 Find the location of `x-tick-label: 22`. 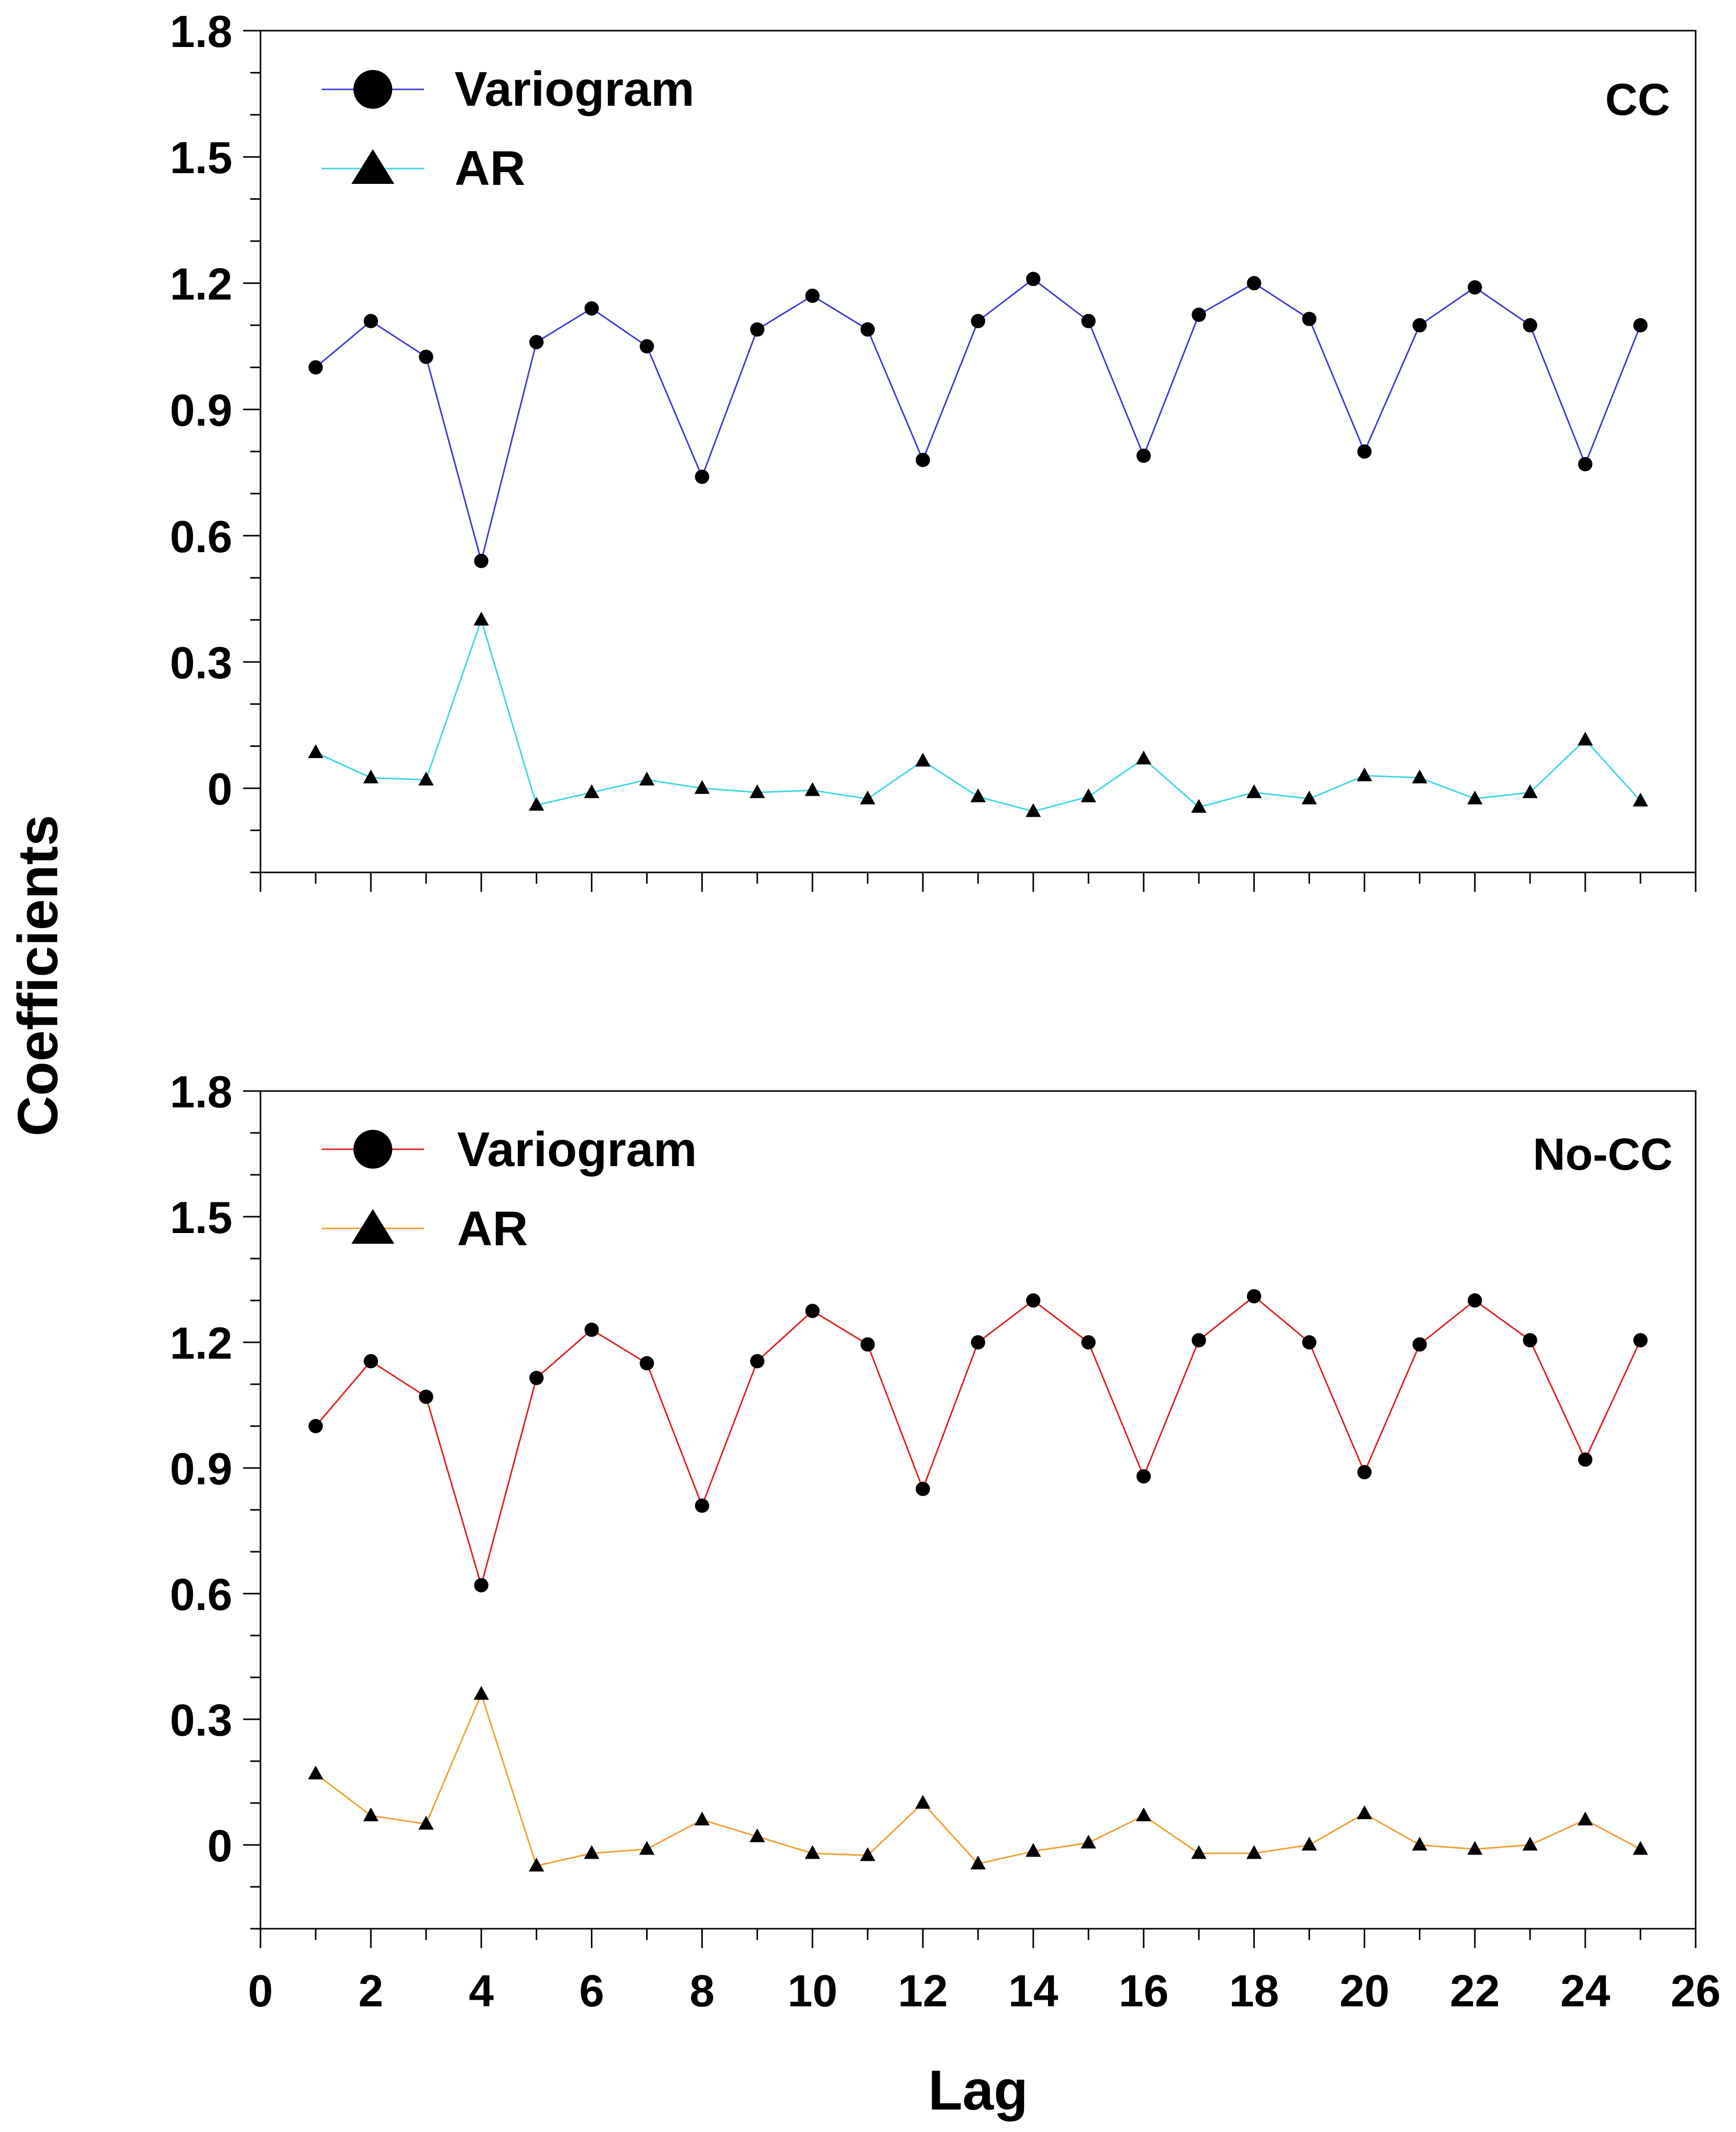

x-tick-label: 22 is located at coordinates (1475, 1990).